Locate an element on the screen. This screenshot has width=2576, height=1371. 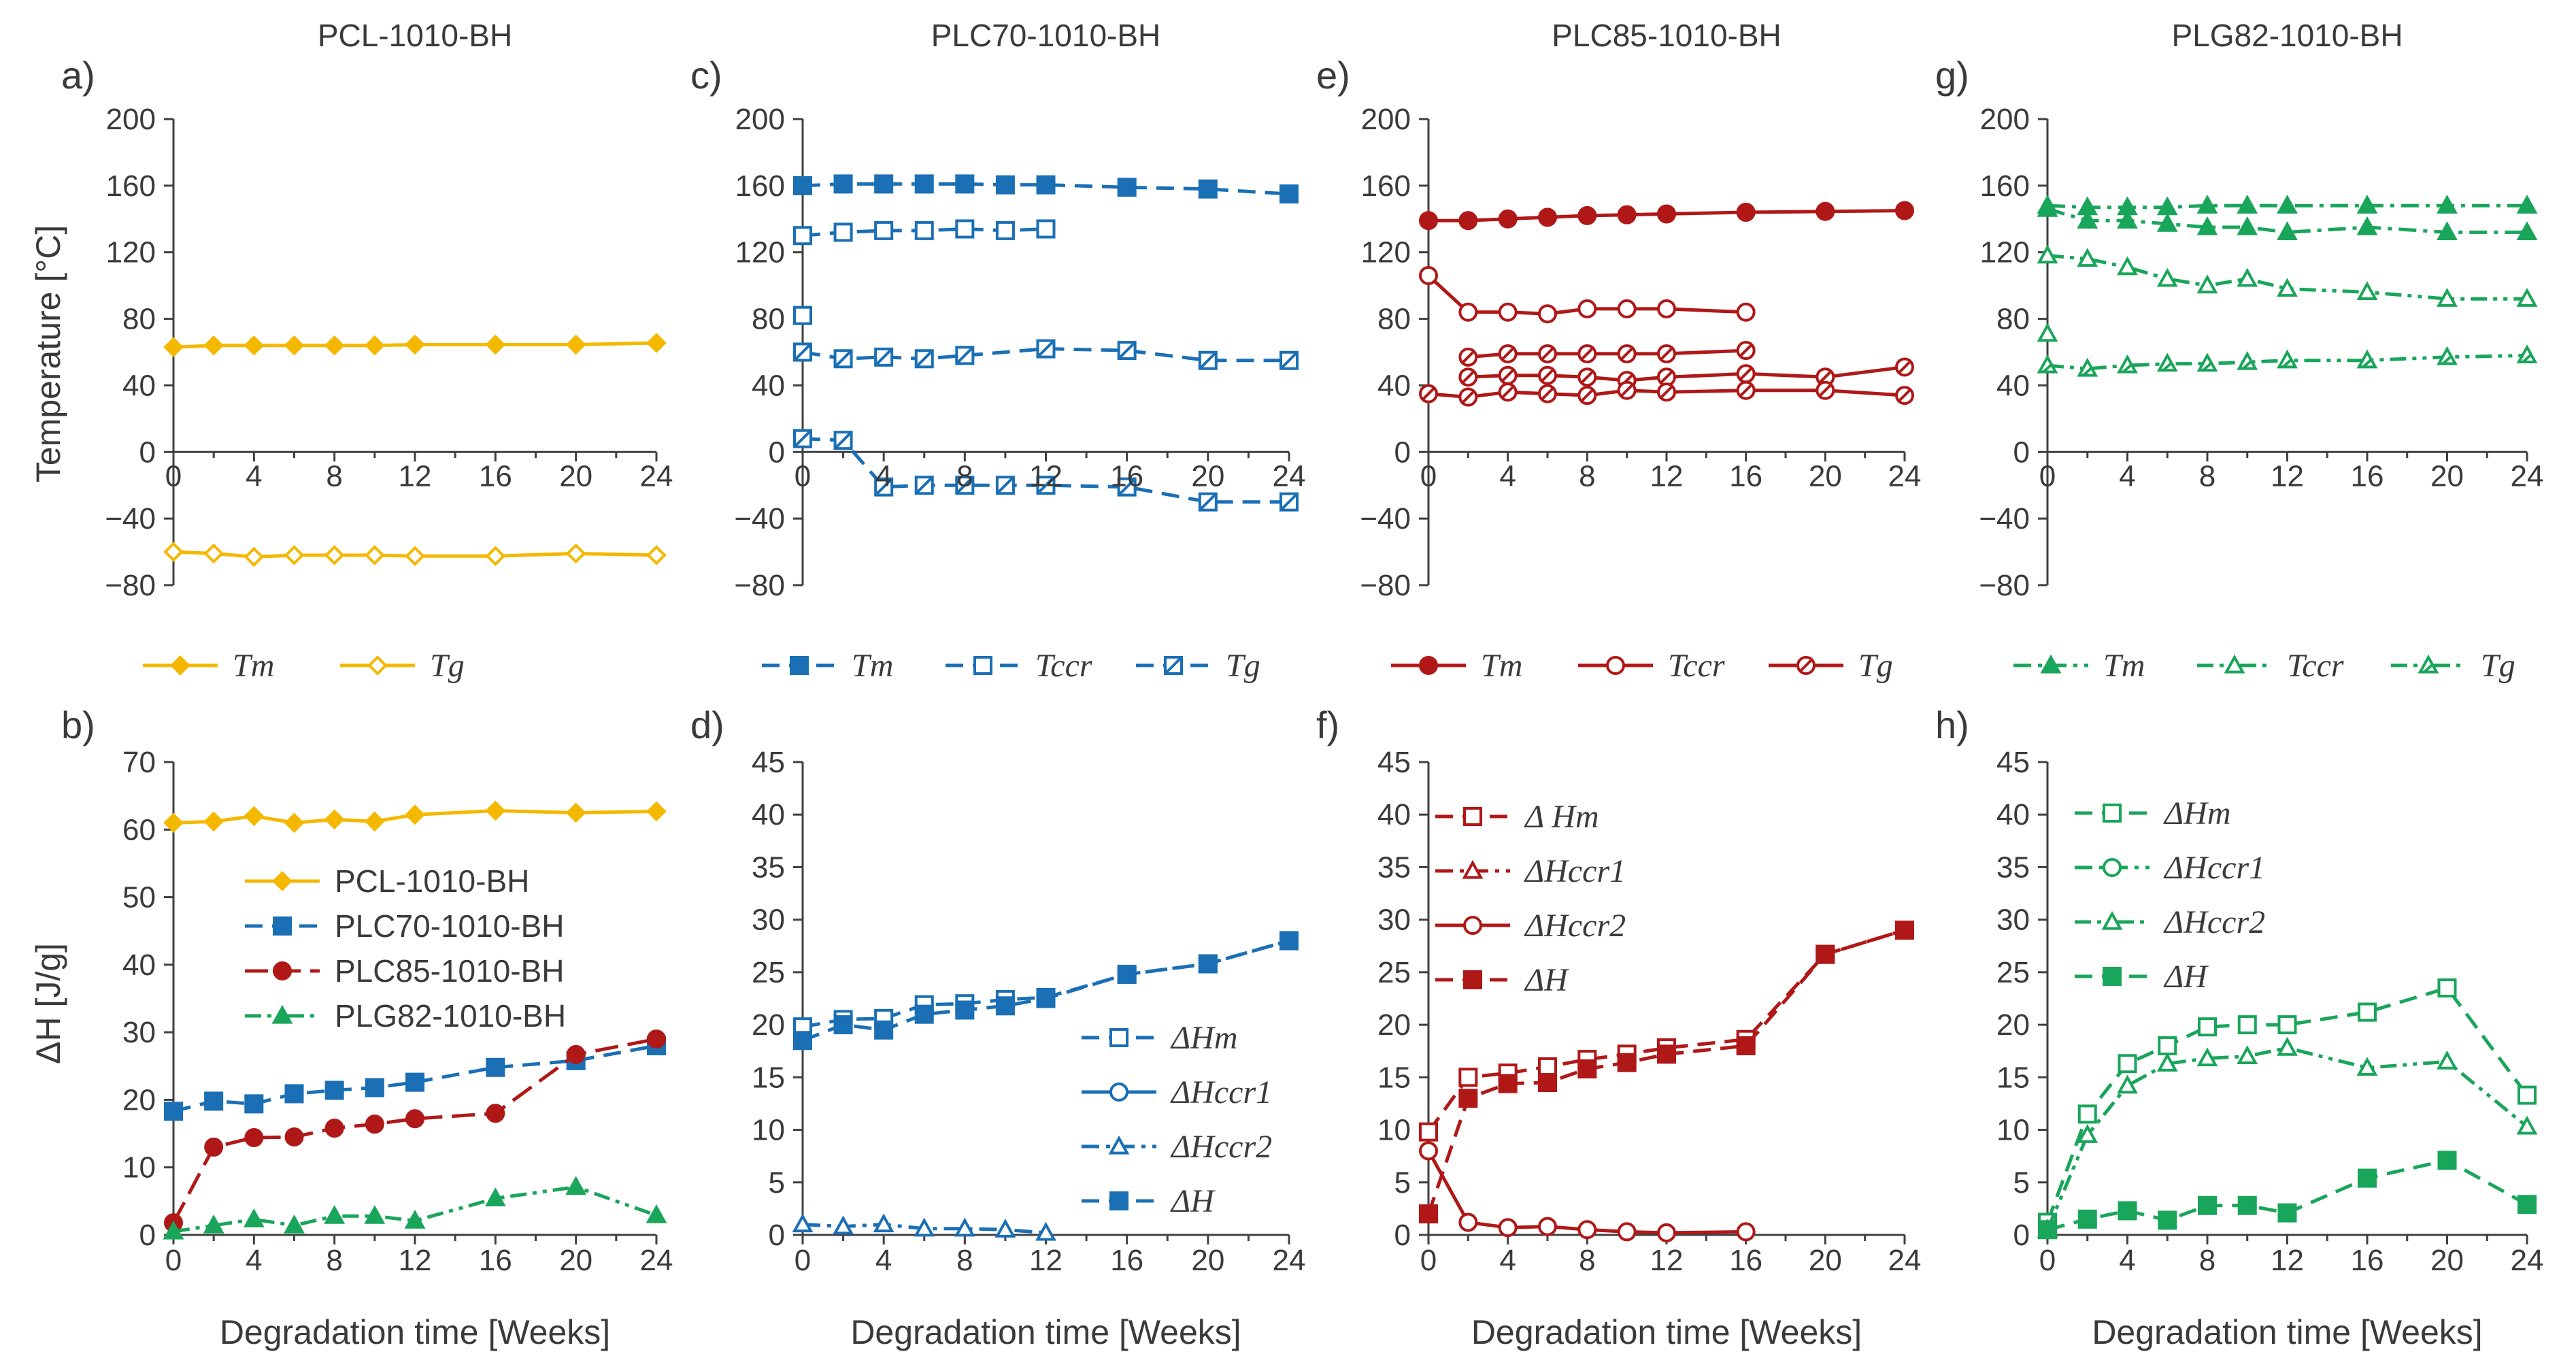
legend-label: PLG82-1010-BH is located at coordinates (450, 1016).